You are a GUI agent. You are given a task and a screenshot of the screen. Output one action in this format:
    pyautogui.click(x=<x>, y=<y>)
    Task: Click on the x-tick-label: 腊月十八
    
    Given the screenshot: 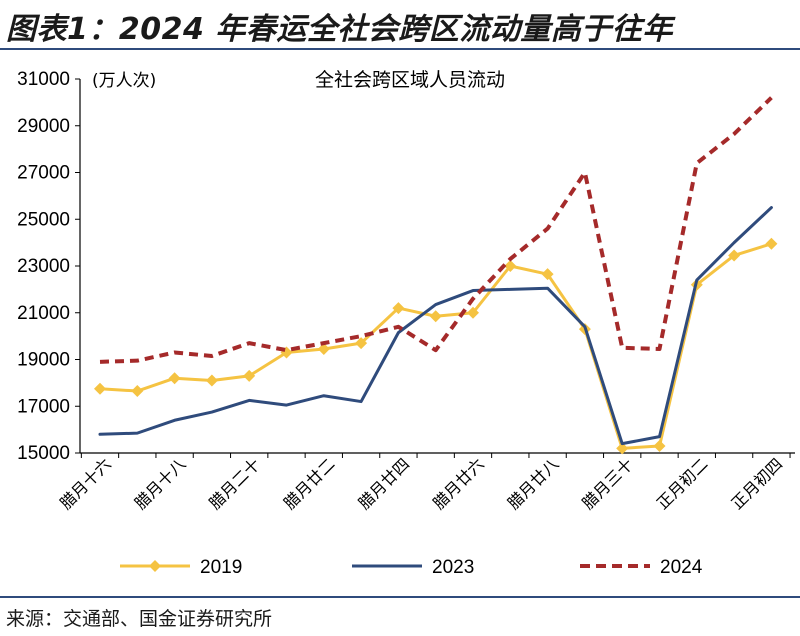 What is the action you would take?
    pyautogui.click(x=160, y=483)
    